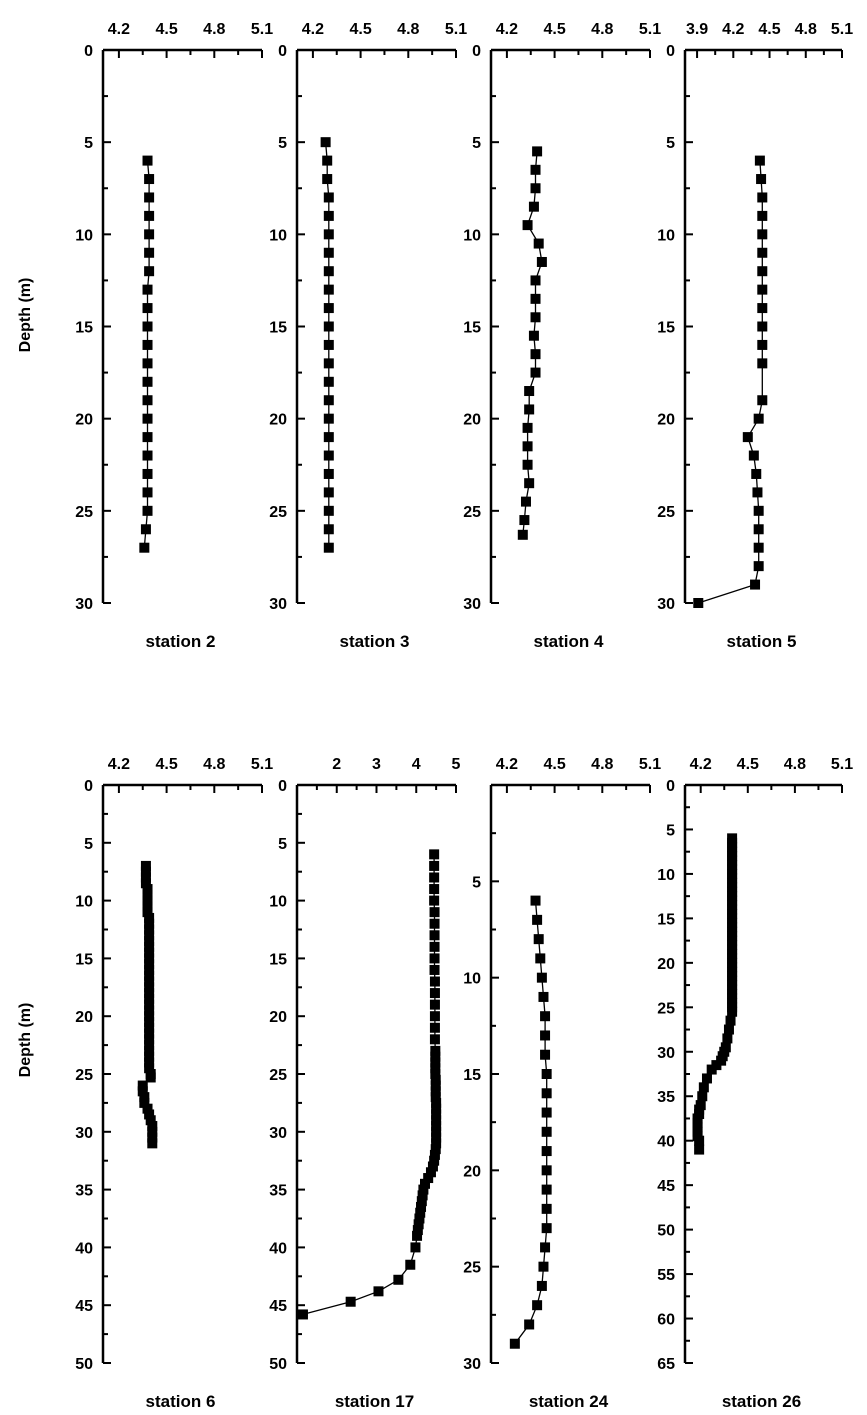 Image resolution: width=867 pixels, height=1415 pixels. What do you see at coordinates (282, 786) in the screenshot?
I see `y-tick-label: 0` at bounding box center [282, 786].